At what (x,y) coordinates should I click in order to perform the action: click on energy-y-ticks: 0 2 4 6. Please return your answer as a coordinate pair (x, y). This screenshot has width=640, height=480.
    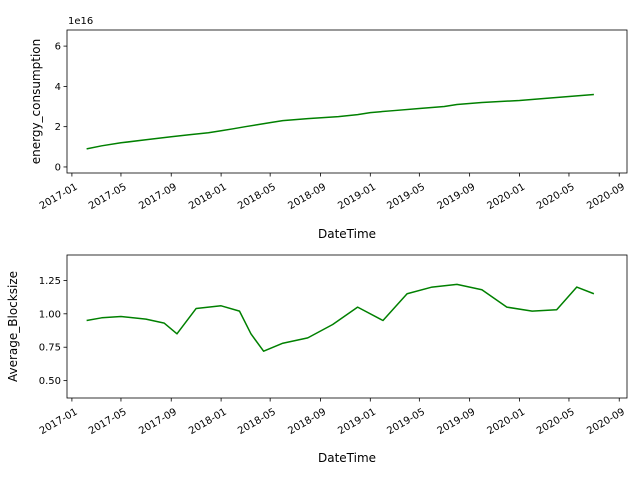
    Looking at the image, I should click on (61, 107).